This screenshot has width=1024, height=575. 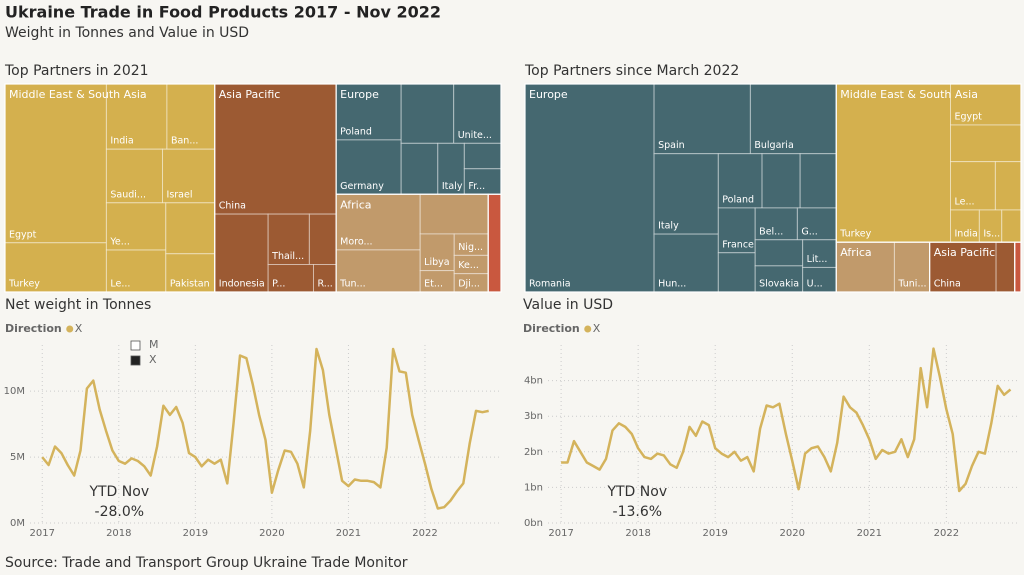 I want to click on tile-label: Israel, so click(x=180, y=194).